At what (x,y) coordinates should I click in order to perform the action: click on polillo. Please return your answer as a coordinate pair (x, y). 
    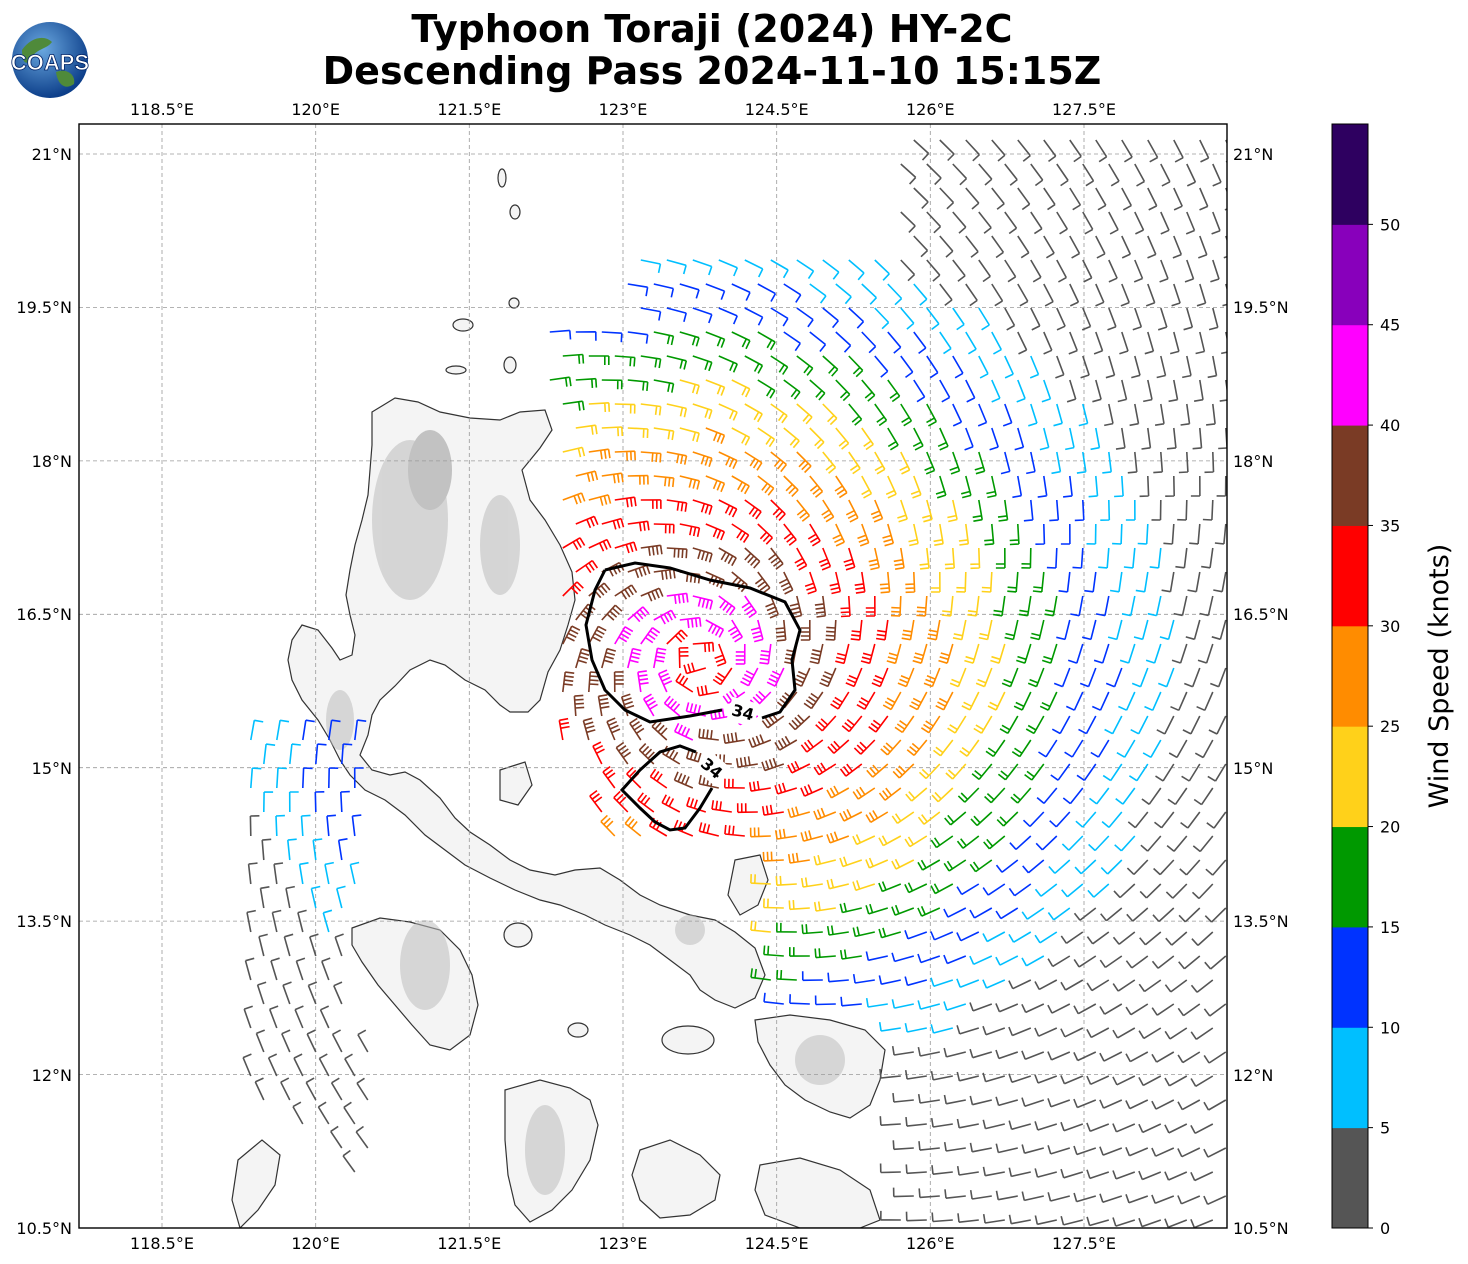
    Looking at the image, I should click on (516, 783).